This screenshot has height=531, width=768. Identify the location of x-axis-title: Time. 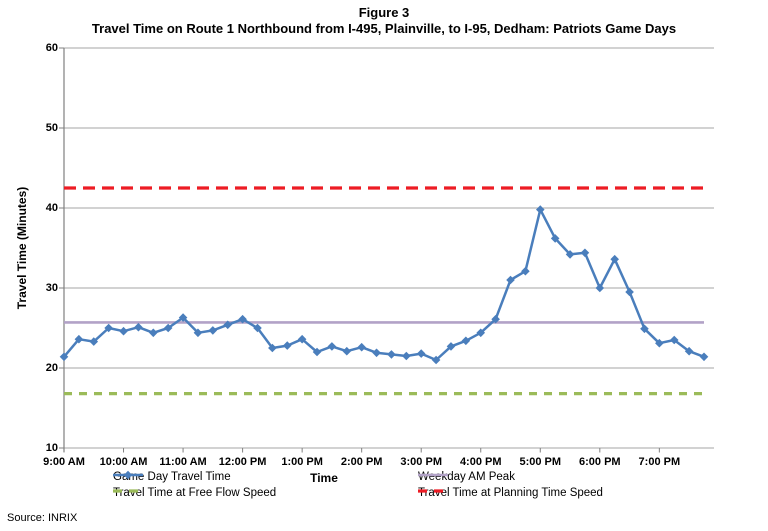
(324, 478).